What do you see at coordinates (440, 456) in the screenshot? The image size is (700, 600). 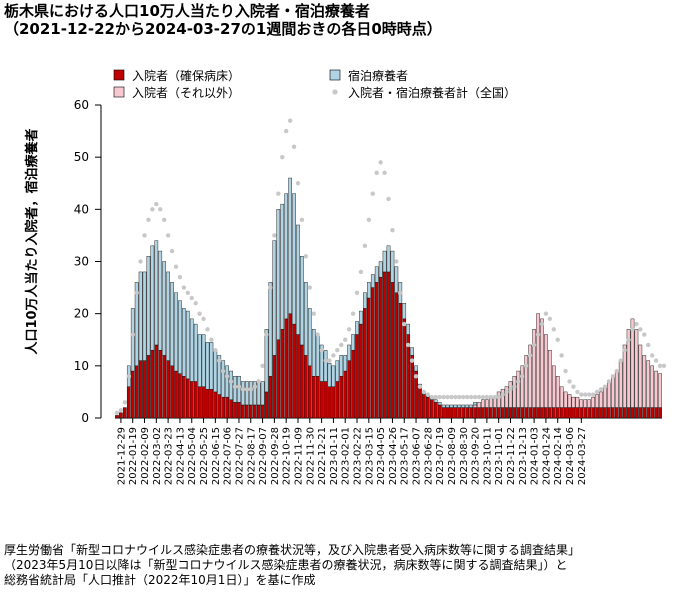 I see `x-tick-label: 2023-07-19` at bounding box center [440, 456].